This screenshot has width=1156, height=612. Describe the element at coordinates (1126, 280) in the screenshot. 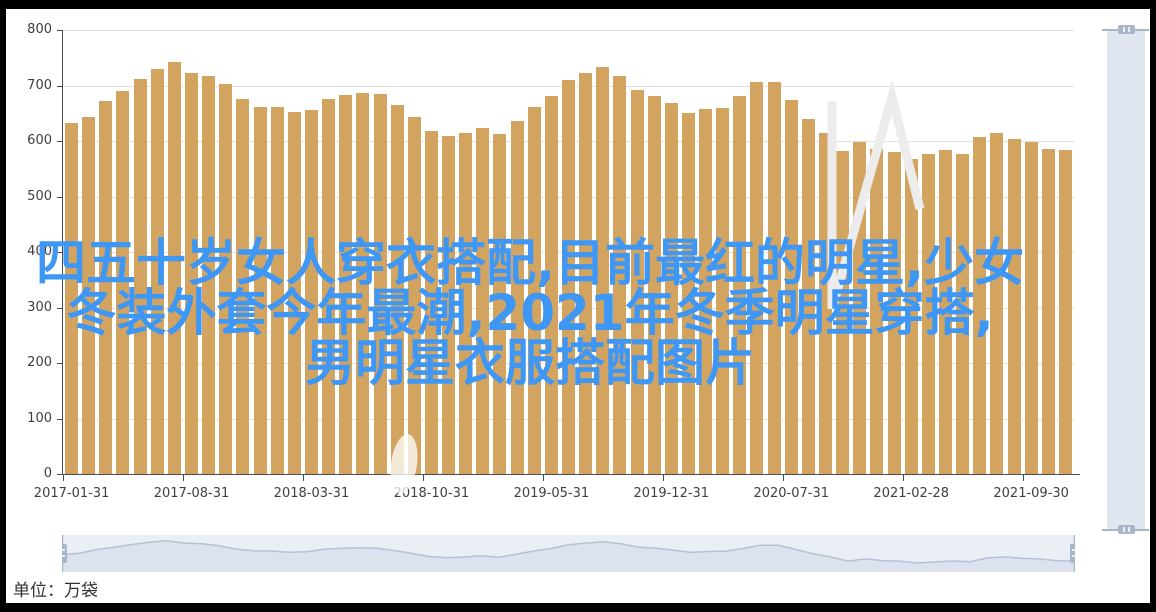

I see `datazoom-vertical` at that location.